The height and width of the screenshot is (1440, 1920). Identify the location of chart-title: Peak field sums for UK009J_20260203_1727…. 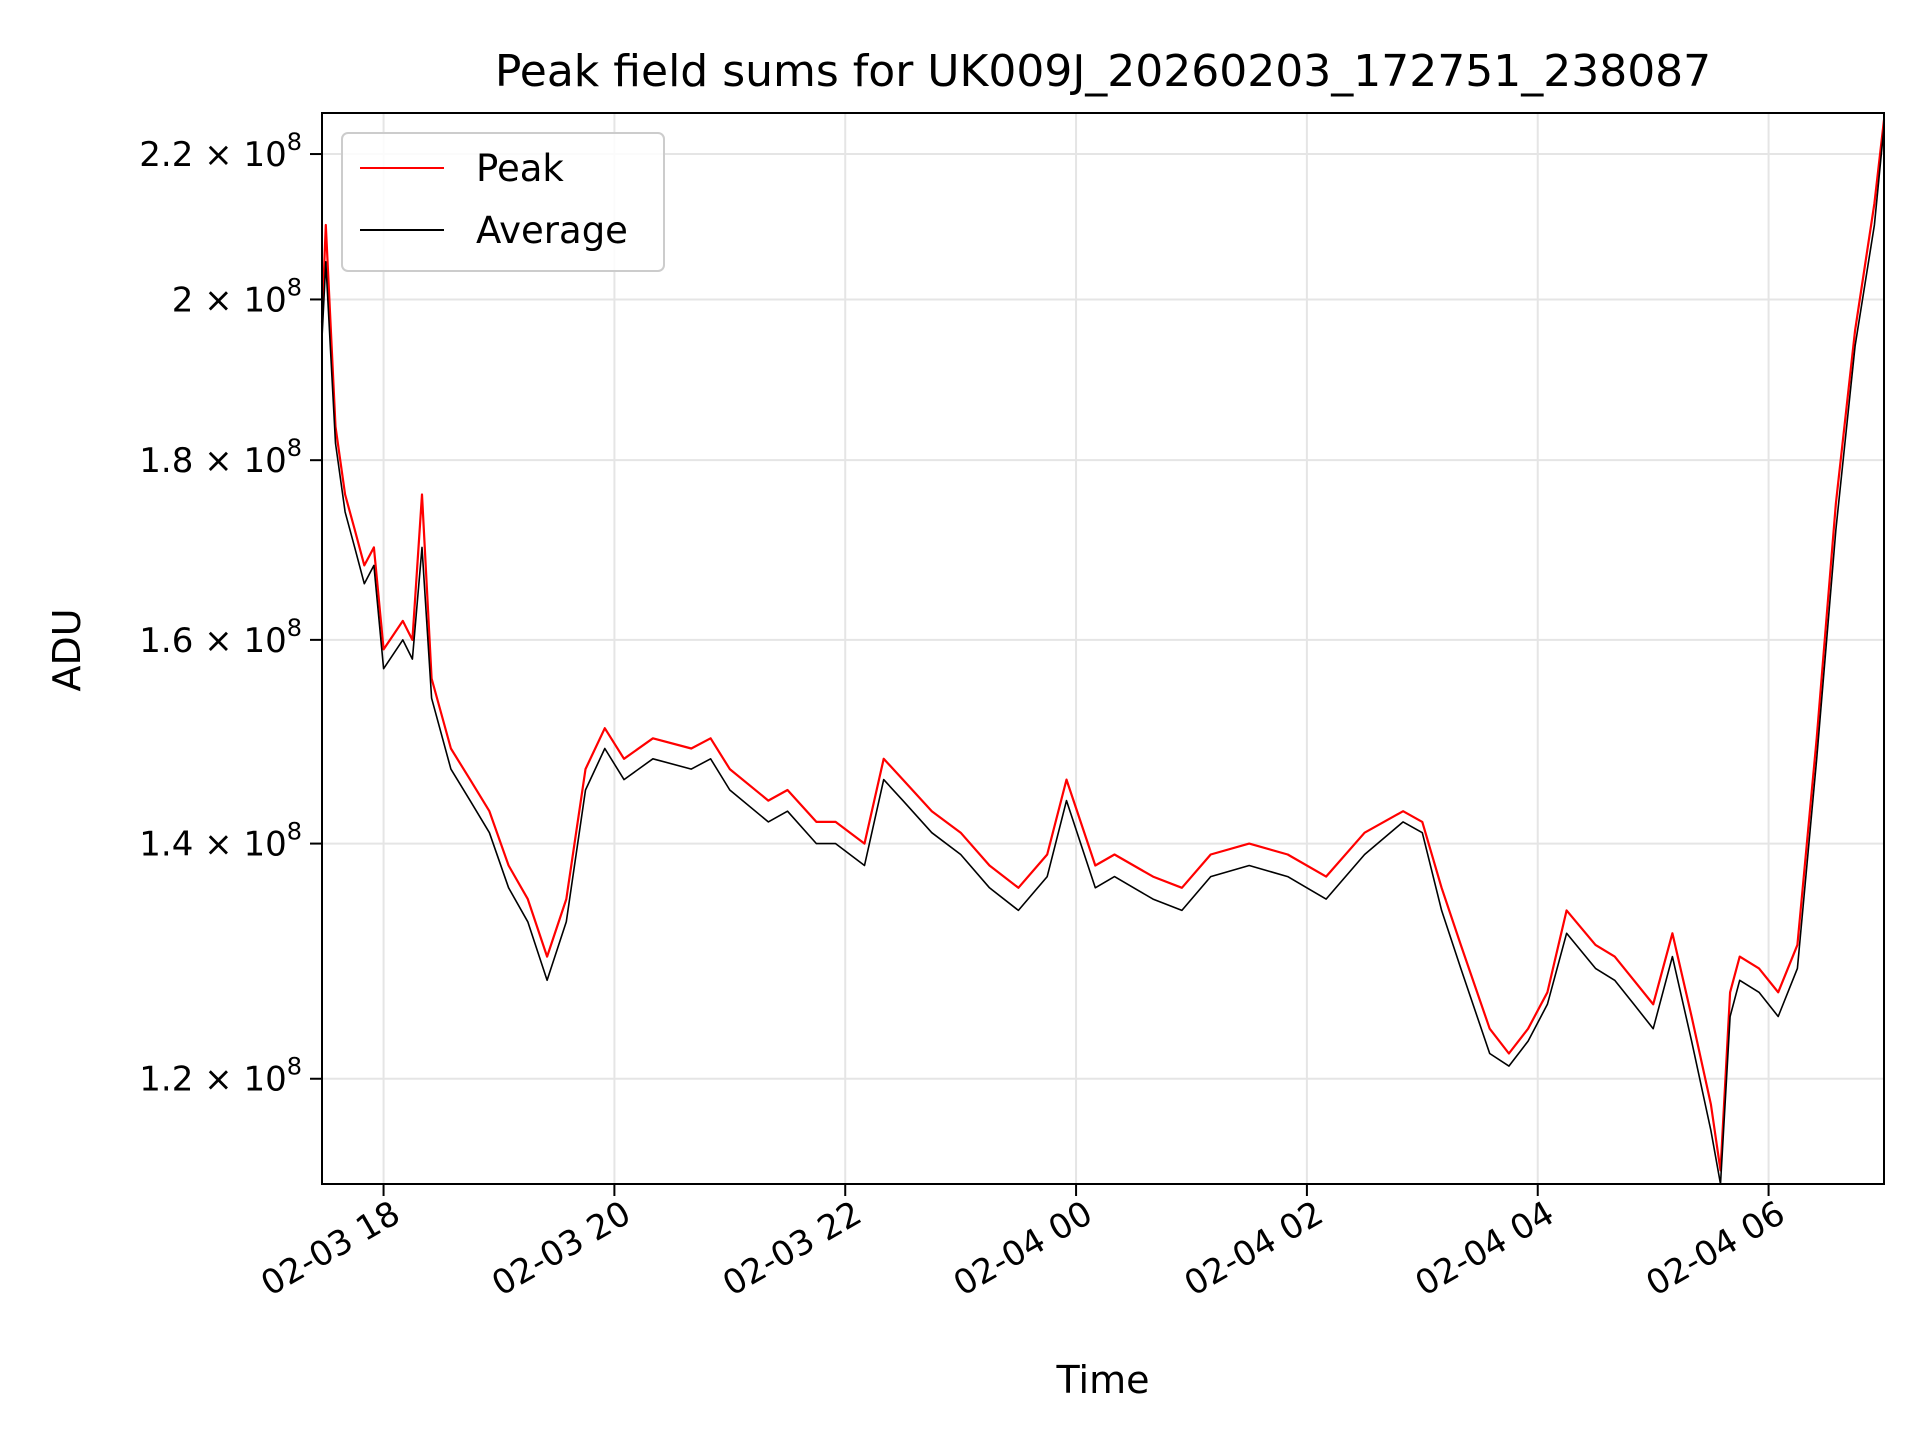
(1103, 71).